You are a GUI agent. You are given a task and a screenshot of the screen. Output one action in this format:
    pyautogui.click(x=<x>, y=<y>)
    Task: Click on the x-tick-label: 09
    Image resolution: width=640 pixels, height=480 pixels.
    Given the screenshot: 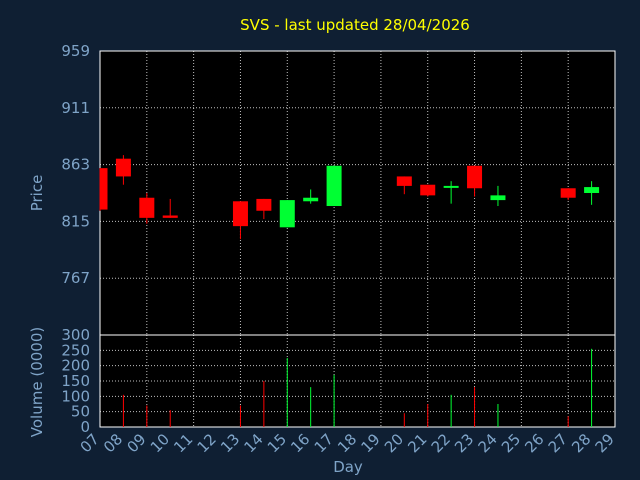 What is the action you would take?
    pyautogui.click(x=136, y=443)
    